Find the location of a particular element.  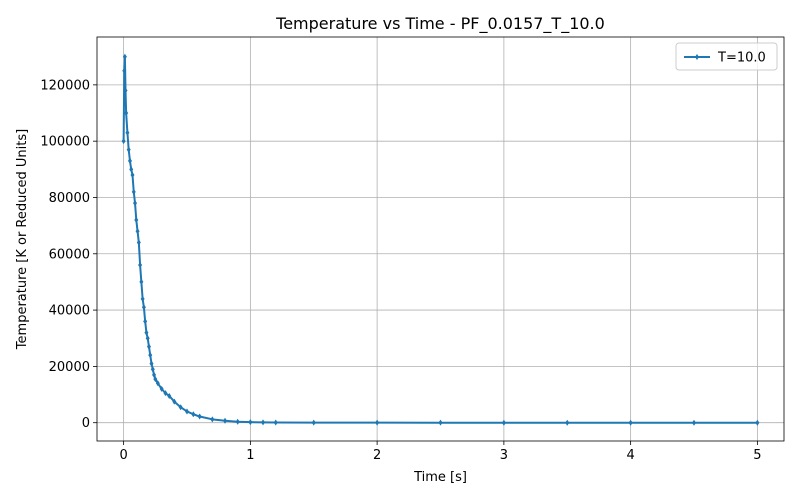

legend-box is located at coordinates (726, 56).